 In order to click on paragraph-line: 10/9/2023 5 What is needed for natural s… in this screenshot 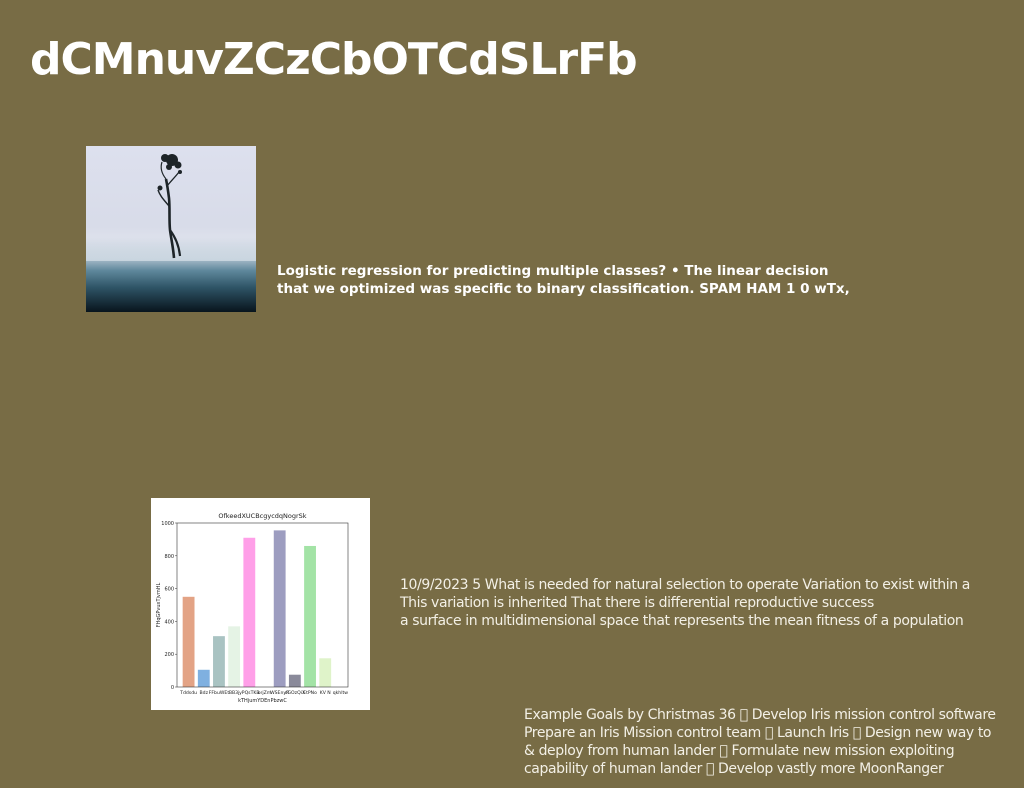, I will do `click(685, 585)`.